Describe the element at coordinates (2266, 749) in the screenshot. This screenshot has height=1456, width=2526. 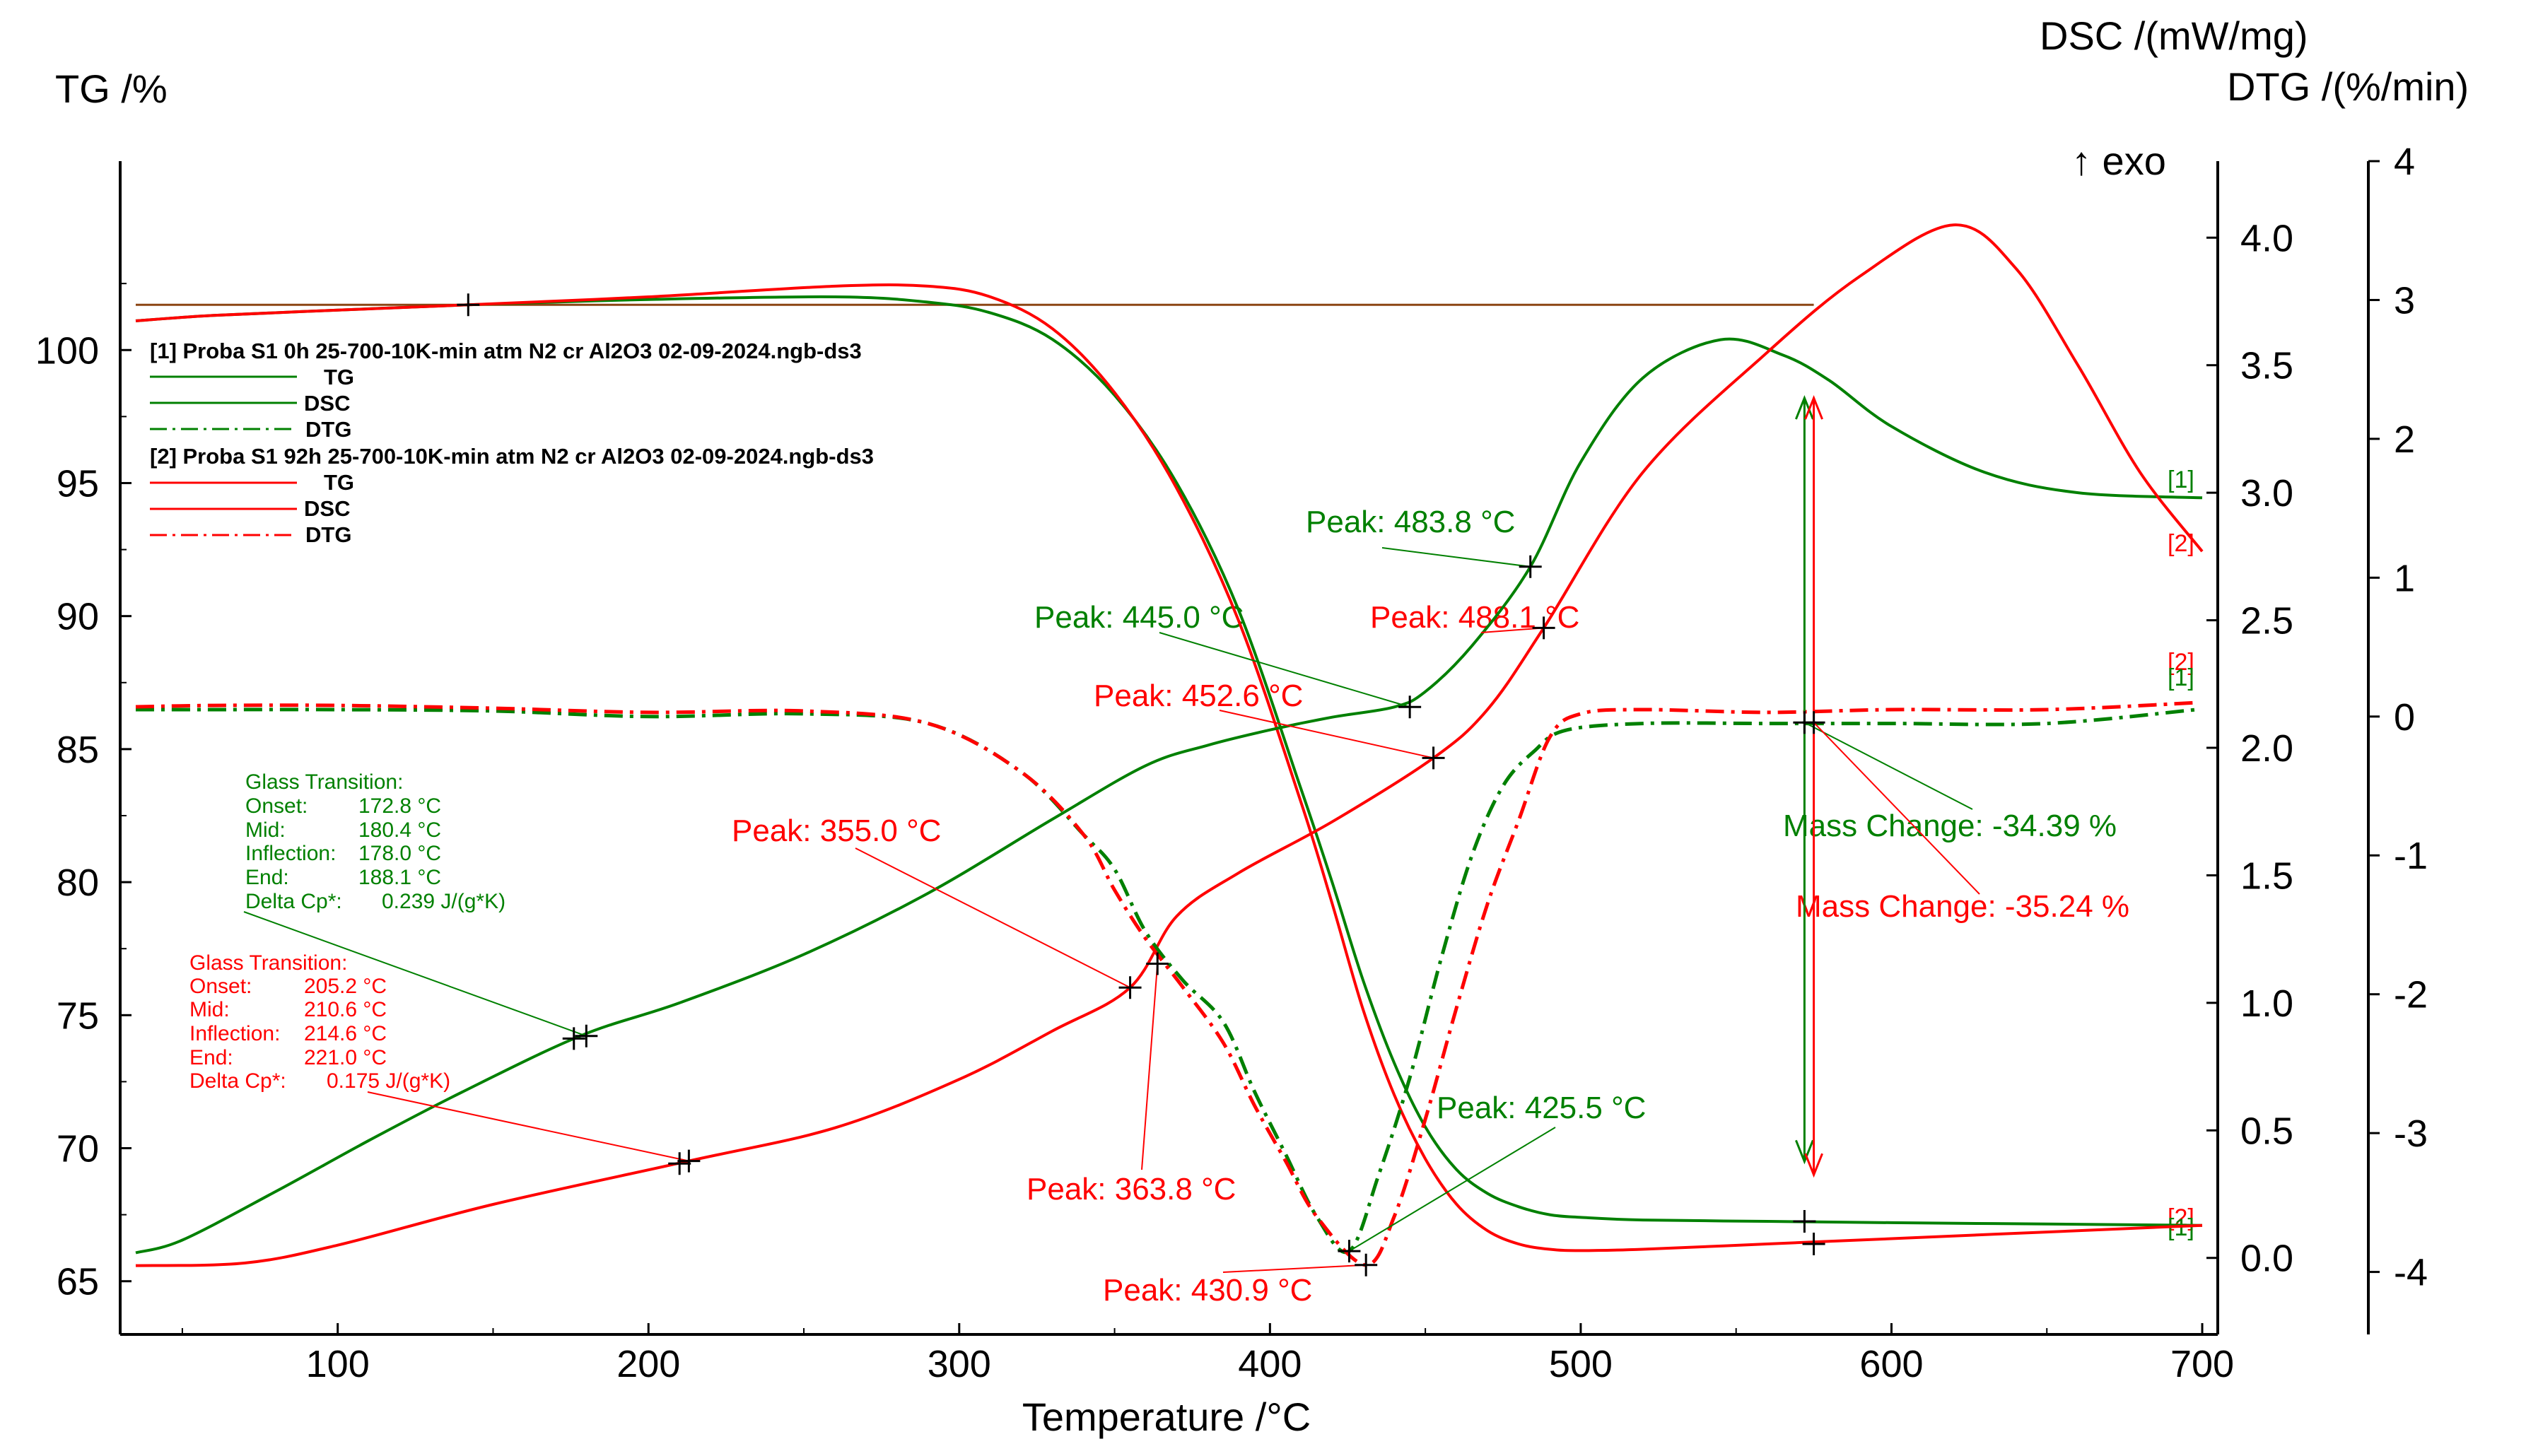
I see `dsc-tick-label: 2.0` at that location.